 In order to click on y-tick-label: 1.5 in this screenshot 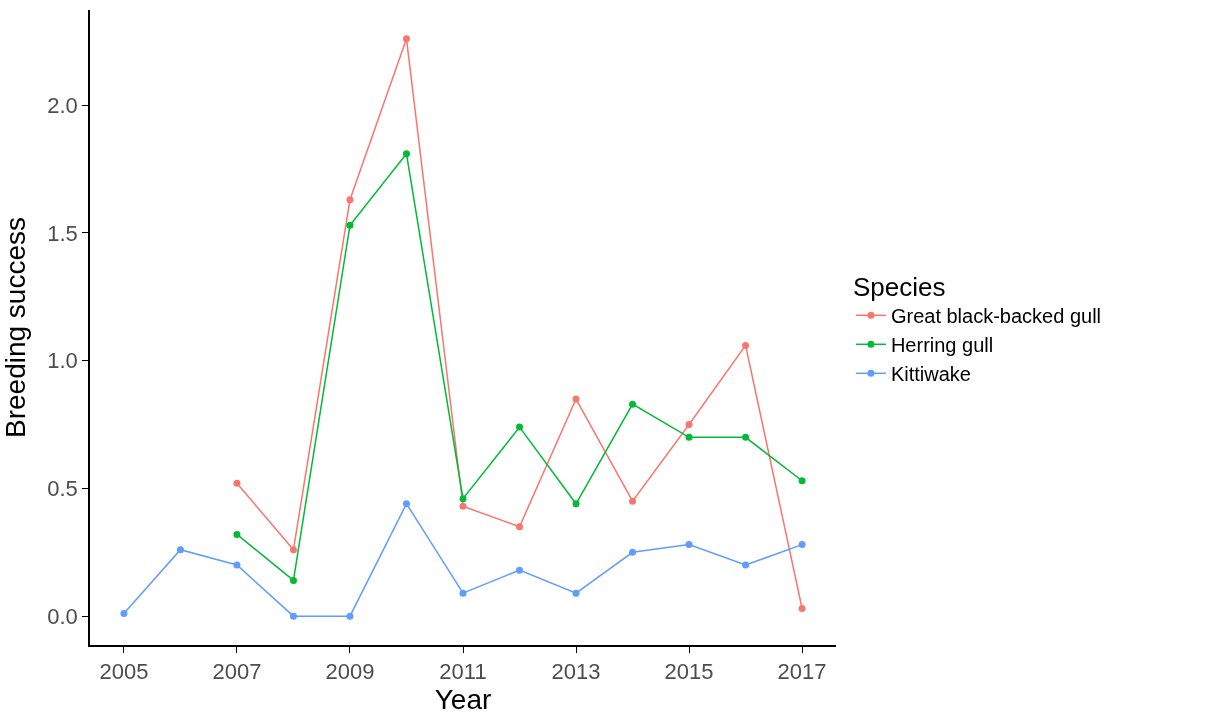, I will do `click(62, 233)`.